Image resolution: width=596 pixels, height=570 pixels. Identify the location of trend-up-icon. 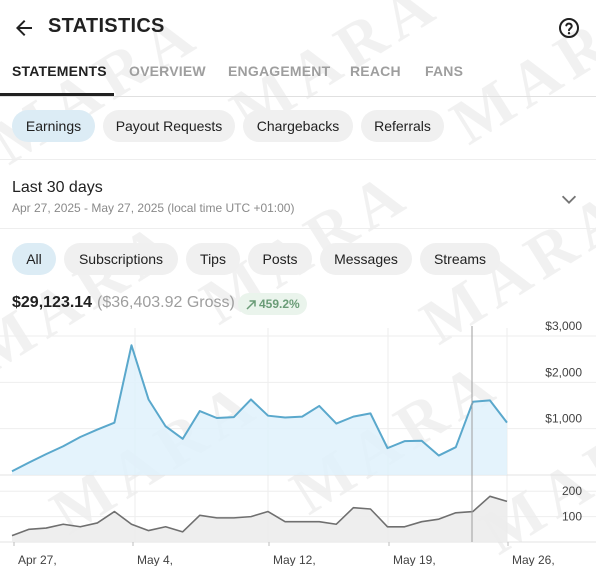
(251, 305).